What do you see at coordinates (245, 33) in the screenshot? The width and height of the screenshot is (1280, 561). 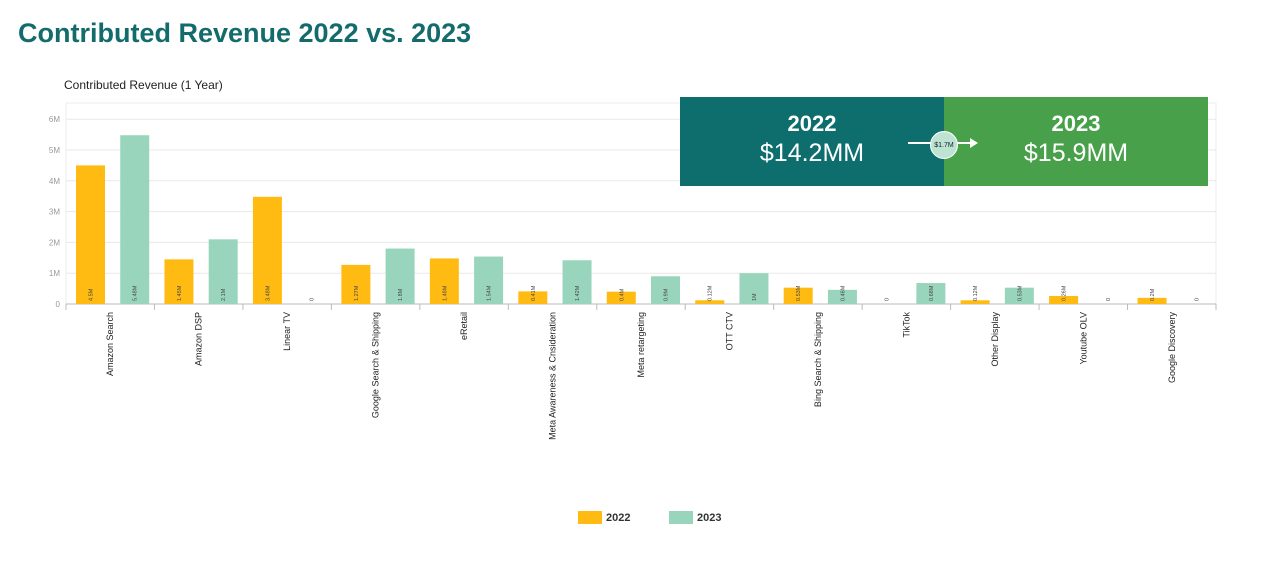 I see `page-title: Contributed Revenue 2022 vs. 2023` at bounding box center [245, 33].